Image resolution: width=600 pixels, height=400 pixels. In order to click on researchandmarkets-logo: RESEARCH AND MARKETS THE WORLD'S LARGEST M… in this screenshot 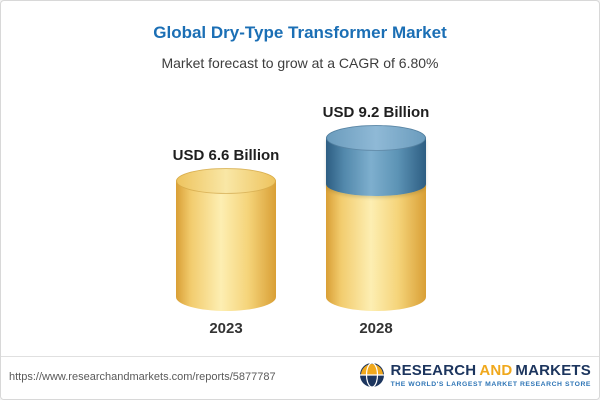, I will do `click(475, 375)`.